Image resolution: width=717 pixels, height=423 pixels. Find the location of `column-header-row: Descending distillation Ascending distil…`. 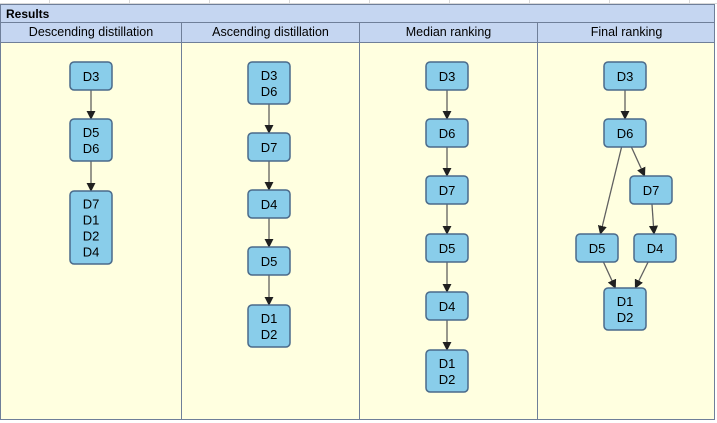

column-header-row: Descending distillation Ascending distil… is located at coordinates (357, 33).